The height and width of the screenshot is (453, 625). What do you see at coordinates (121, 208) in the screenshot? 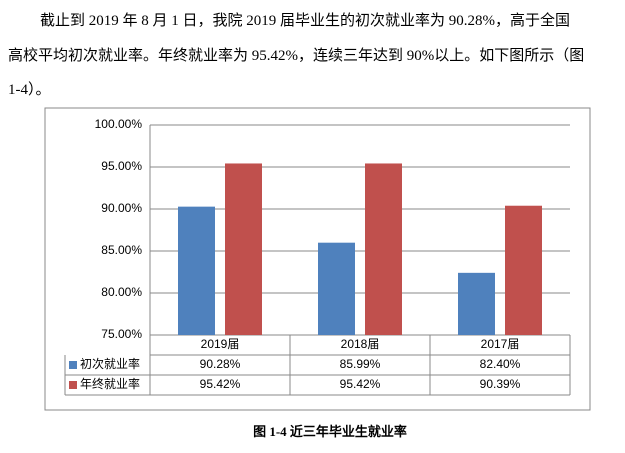
I see `y-tick-label: 90.00%` at bounding box center [121, 208].